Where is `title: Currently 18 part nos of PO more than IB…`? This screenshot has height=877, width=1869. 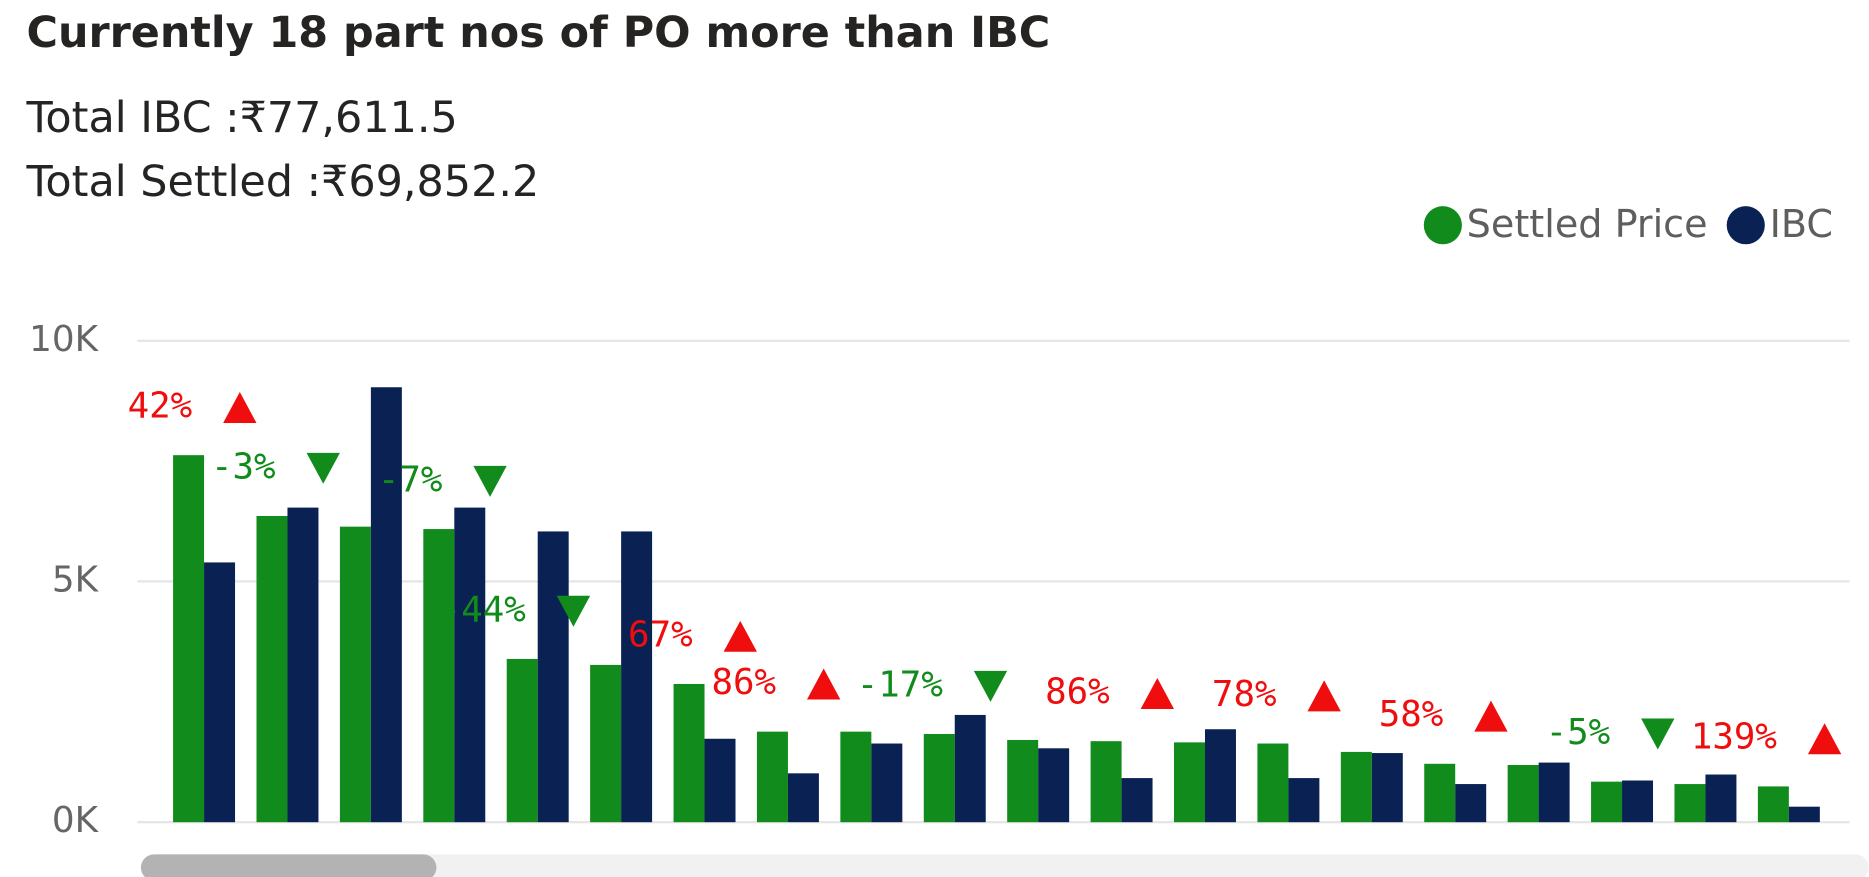 title: Currently 18 part nos of PO more than IB… is located at coordinates (539, 33).